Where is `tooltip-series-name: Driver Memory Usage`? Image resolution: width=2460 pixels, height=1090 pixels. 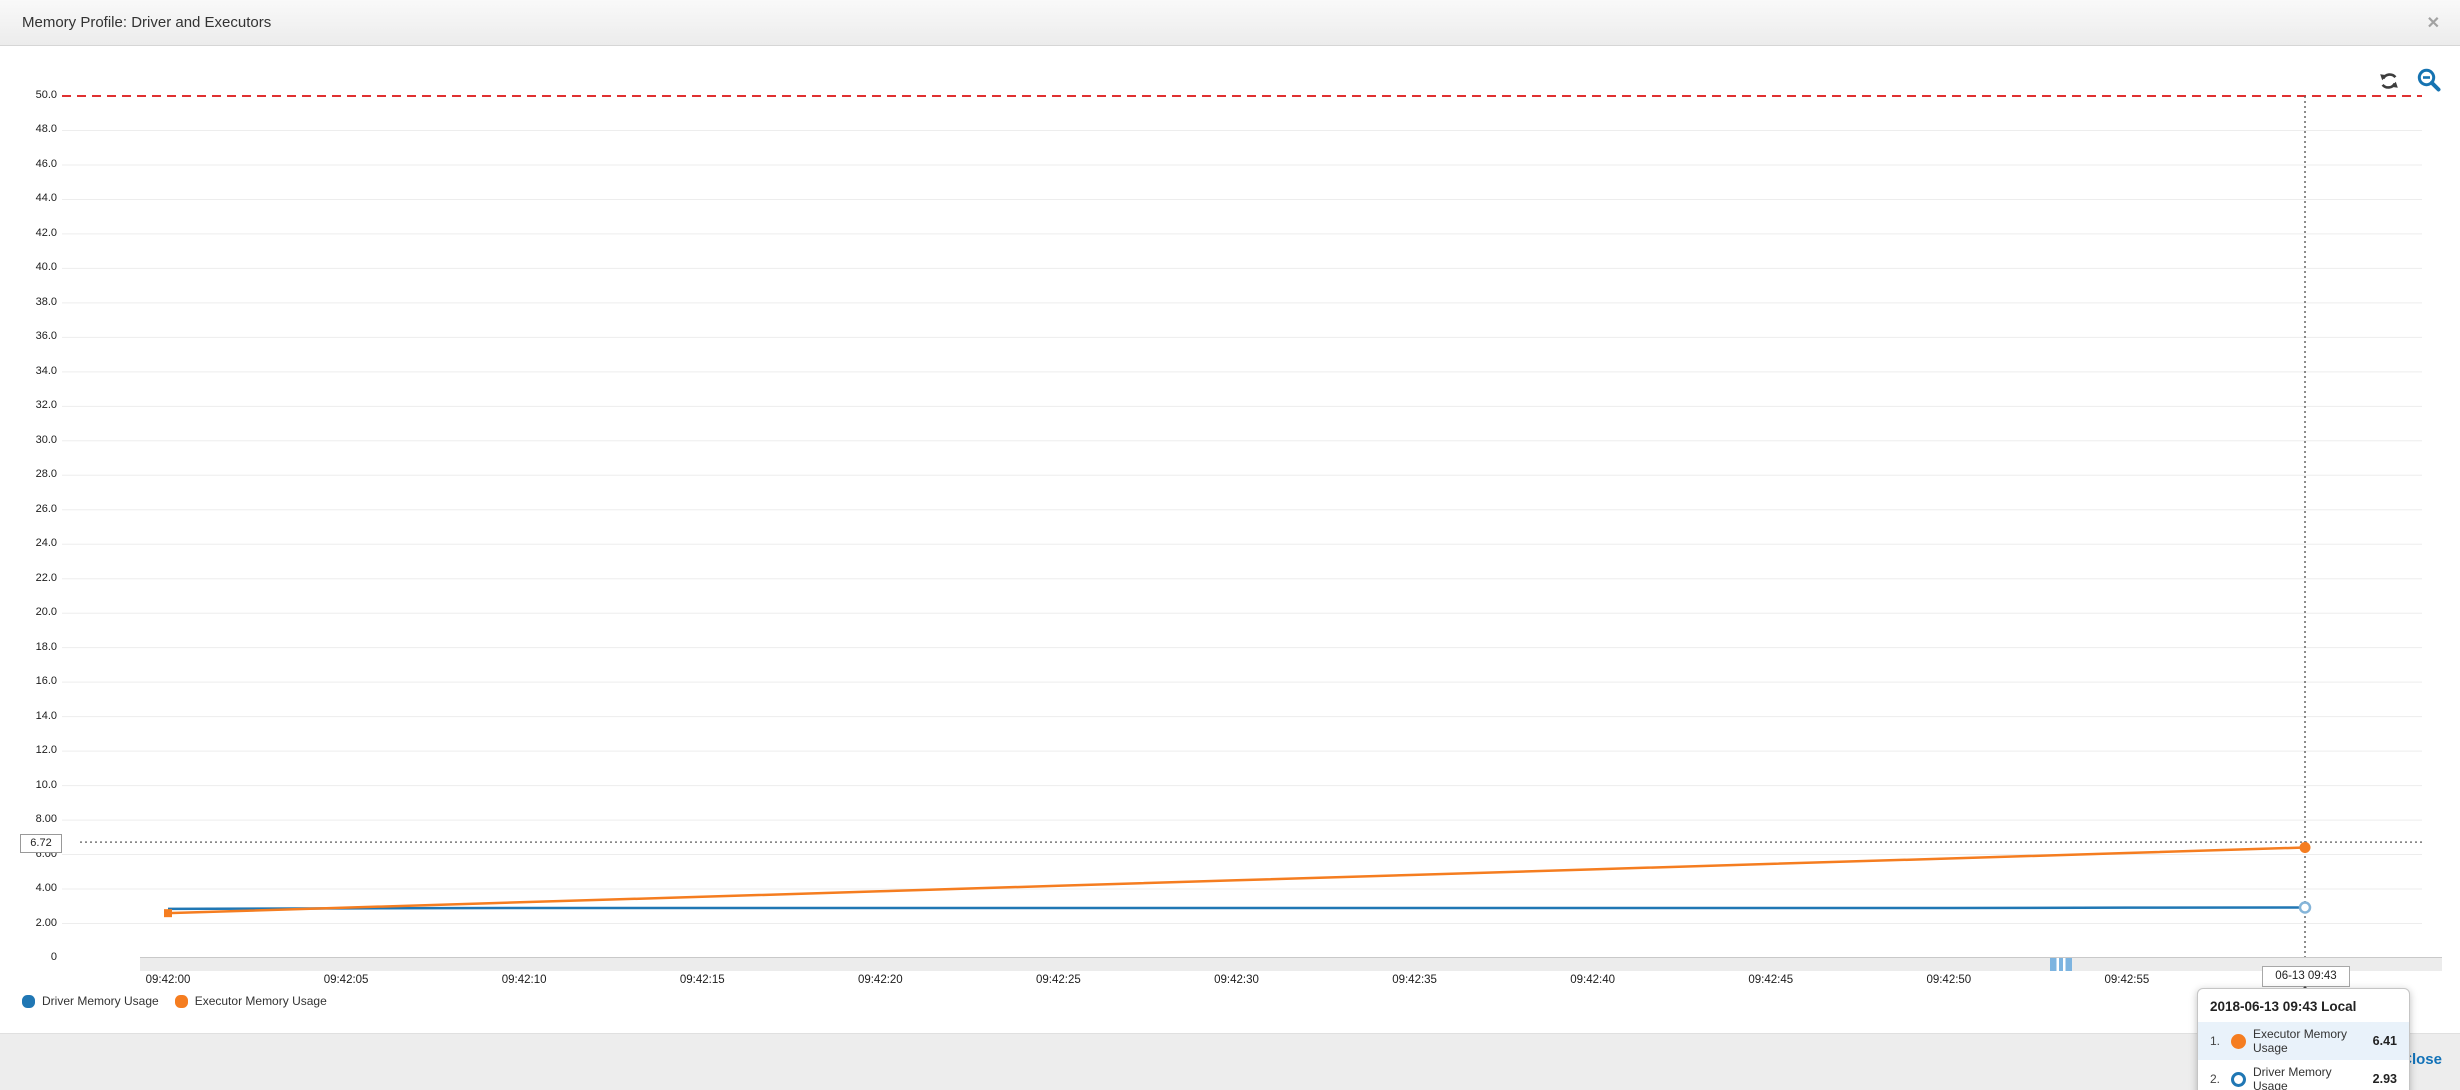 tooltip-series-name: Driver Memory Usage is located at coordinates (2292, 1077).